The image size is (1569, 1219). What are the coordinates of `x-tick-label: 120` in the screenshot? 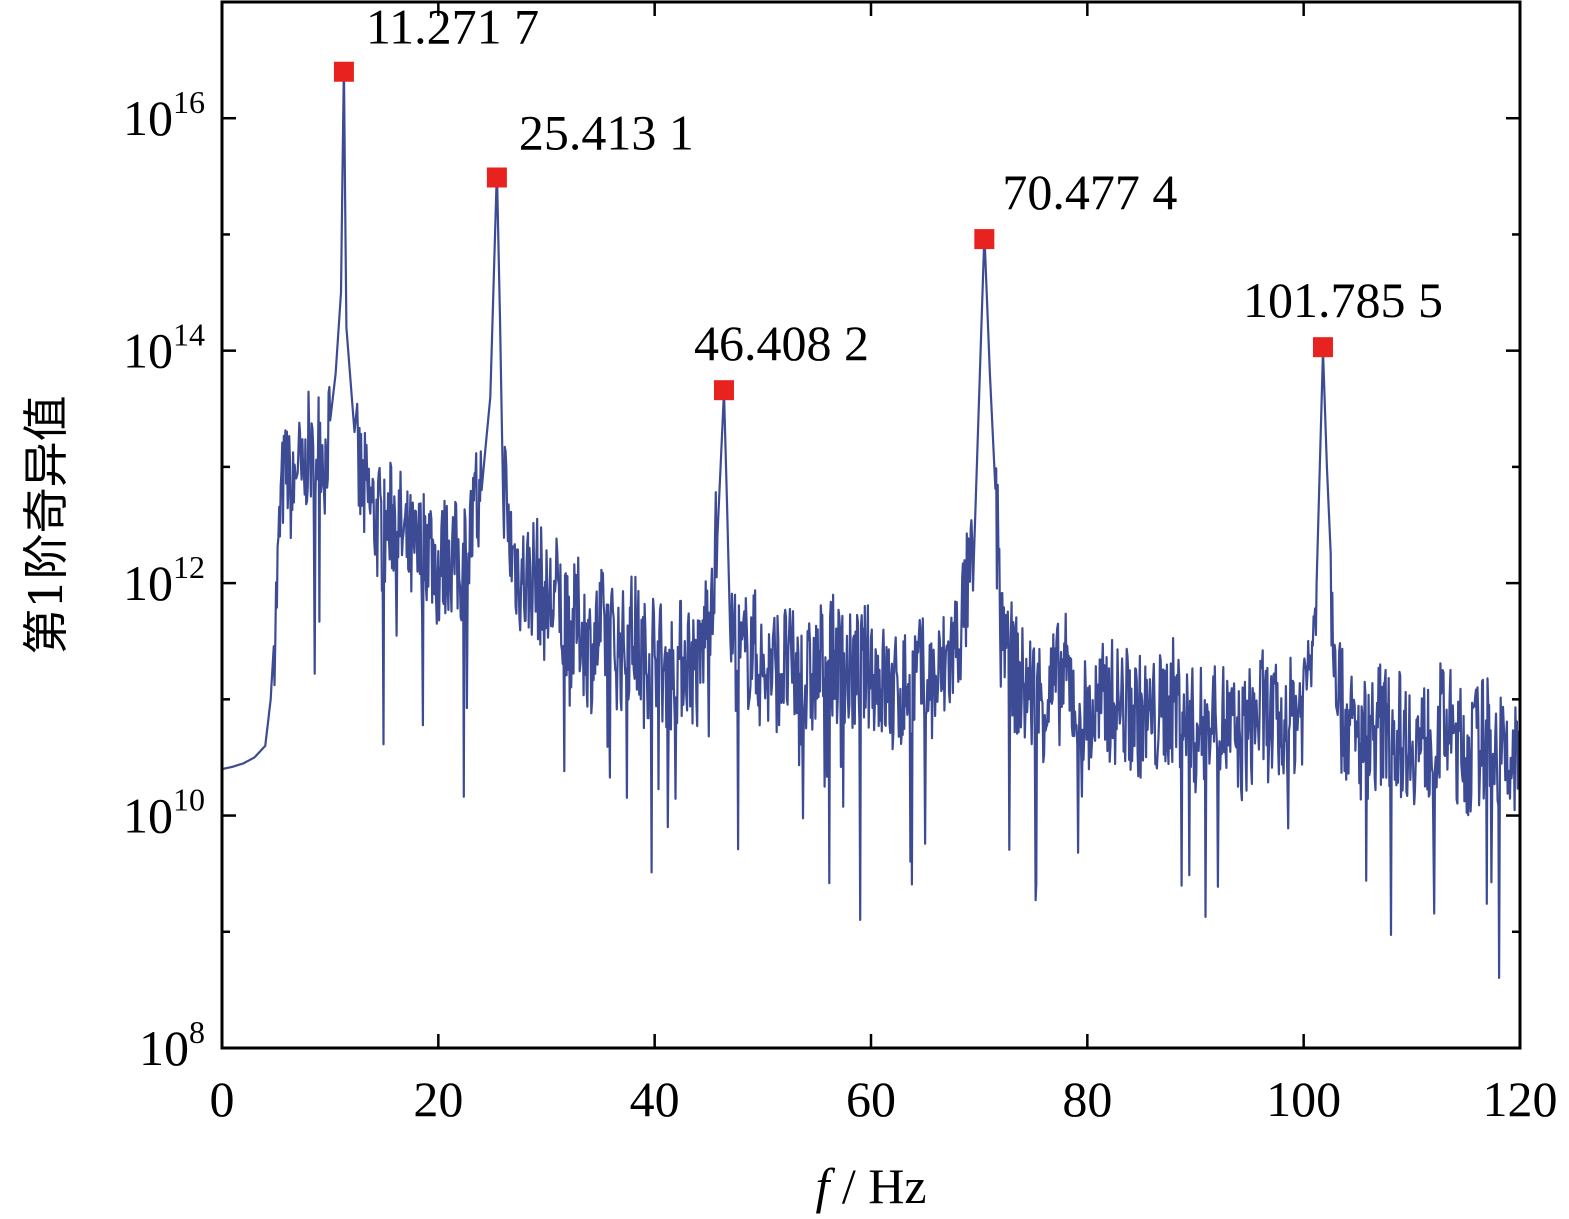 It's located at (1520, 1099).